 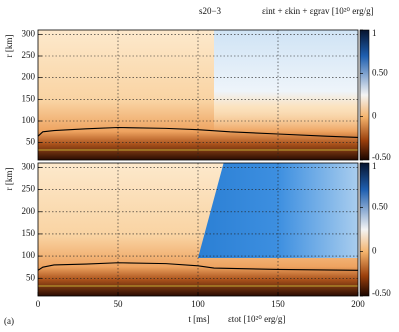 I want to click on colorbar-label: εint + εkin + εgrav [10²⁰ erg/g], so click(x=318, y=11).